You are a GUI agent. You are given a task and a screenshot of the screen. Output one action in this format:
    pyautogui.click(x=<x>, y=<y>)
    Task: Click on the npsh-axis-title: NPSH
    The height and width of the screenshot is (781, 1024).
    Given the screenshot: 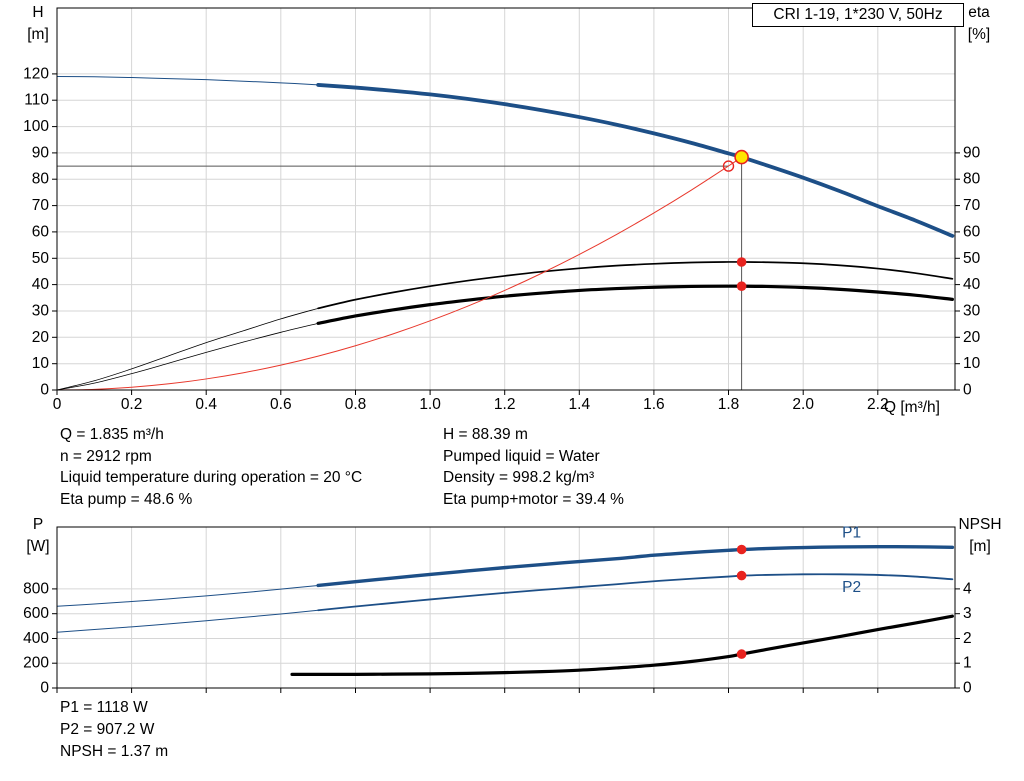 What is the action you would take?
    pyautogui.click(x=980, y=524)
    